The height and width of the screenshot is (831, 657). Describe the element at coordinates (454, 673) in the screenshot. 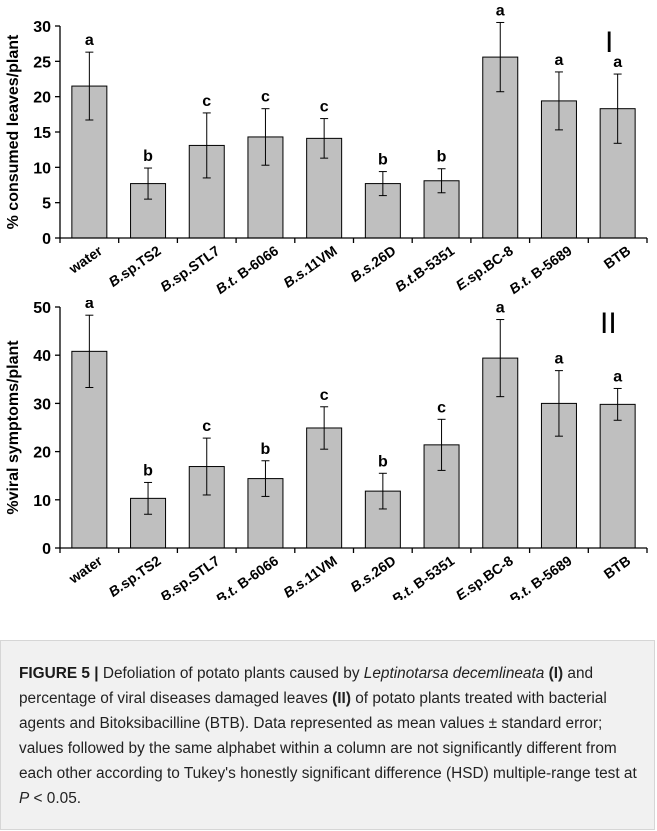

I see `caption-species: Leptinotarsa decemlineata` at that location.